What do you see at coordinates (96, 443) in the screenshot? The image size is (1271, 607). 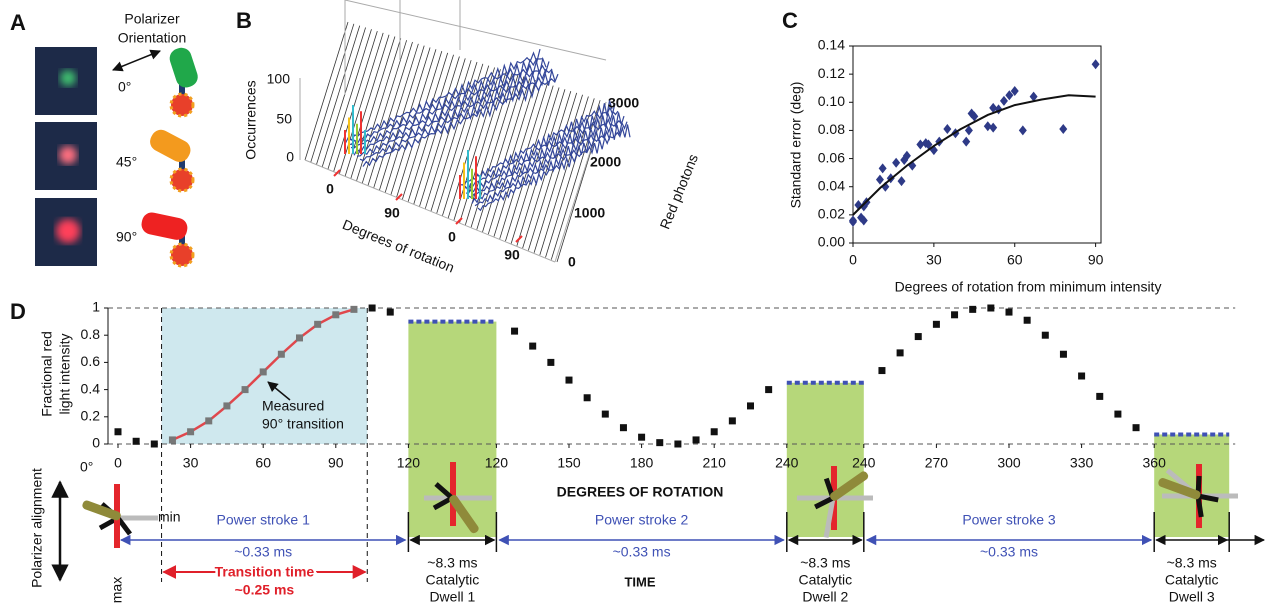 I see `y-tick-label: 0` at bounding box center [96, 443].